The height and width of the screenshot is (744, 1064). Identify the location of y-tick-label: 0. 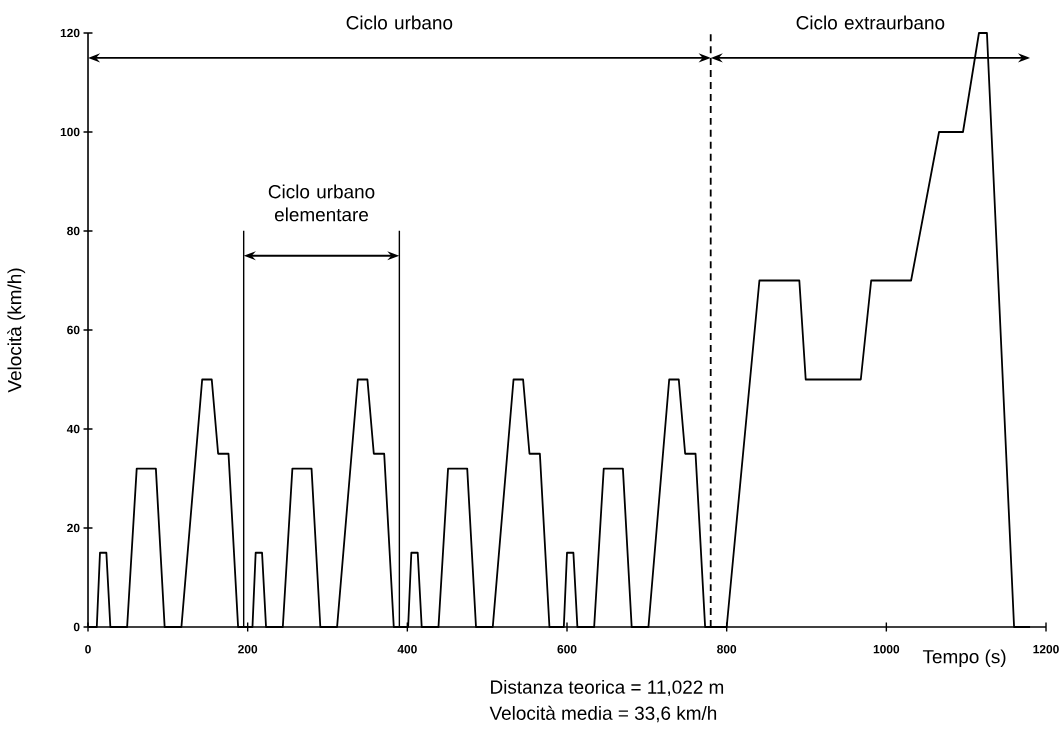
(76, 627).